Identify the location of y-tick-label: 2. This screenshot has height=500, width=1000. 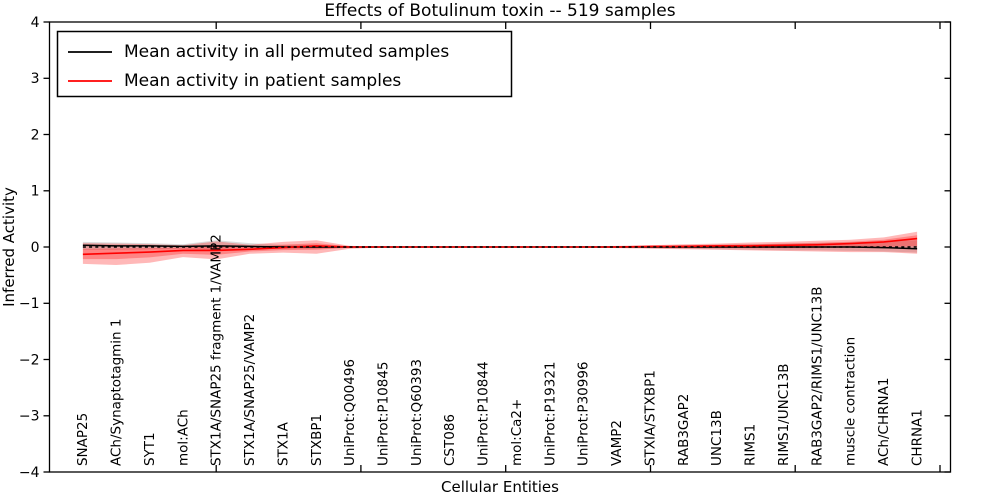
(35, 135).